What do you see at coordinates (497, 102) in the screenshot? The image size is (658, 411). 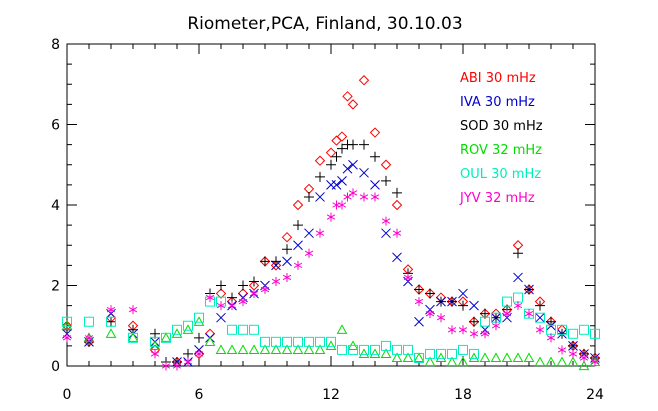 I see `legend-entry: IVA 30 mHz` at bounding box center [497, 102].